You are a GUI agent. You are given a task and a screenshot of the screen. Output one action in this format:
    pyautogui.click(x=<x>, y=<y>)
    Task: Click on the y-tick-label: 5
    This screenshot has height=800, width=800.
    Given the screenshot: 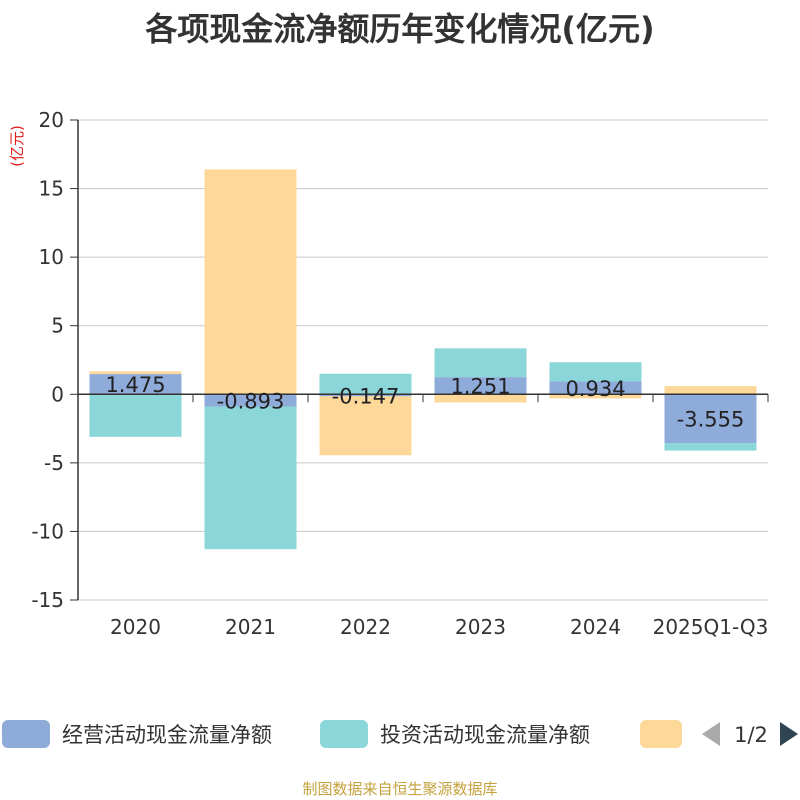 What is the action you would take?
    pyautogui.click(x=57, y=326)
    